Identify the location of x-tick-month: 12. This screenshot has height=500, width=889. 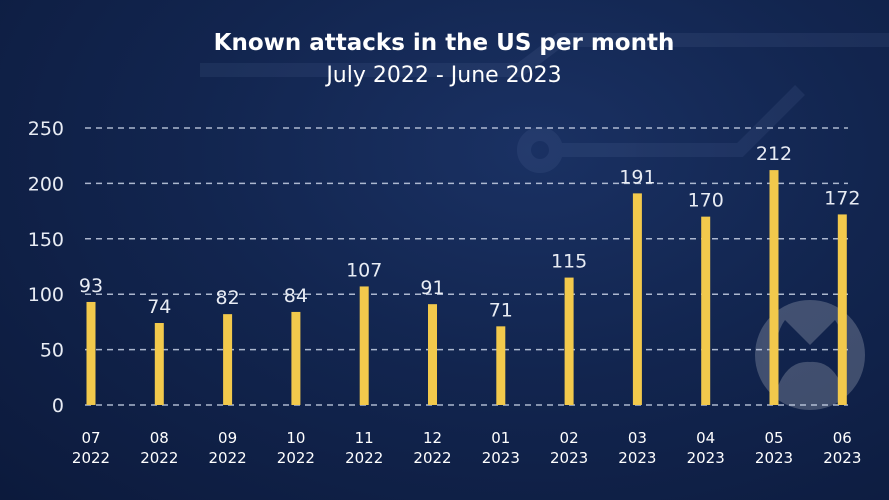
(432, 438).